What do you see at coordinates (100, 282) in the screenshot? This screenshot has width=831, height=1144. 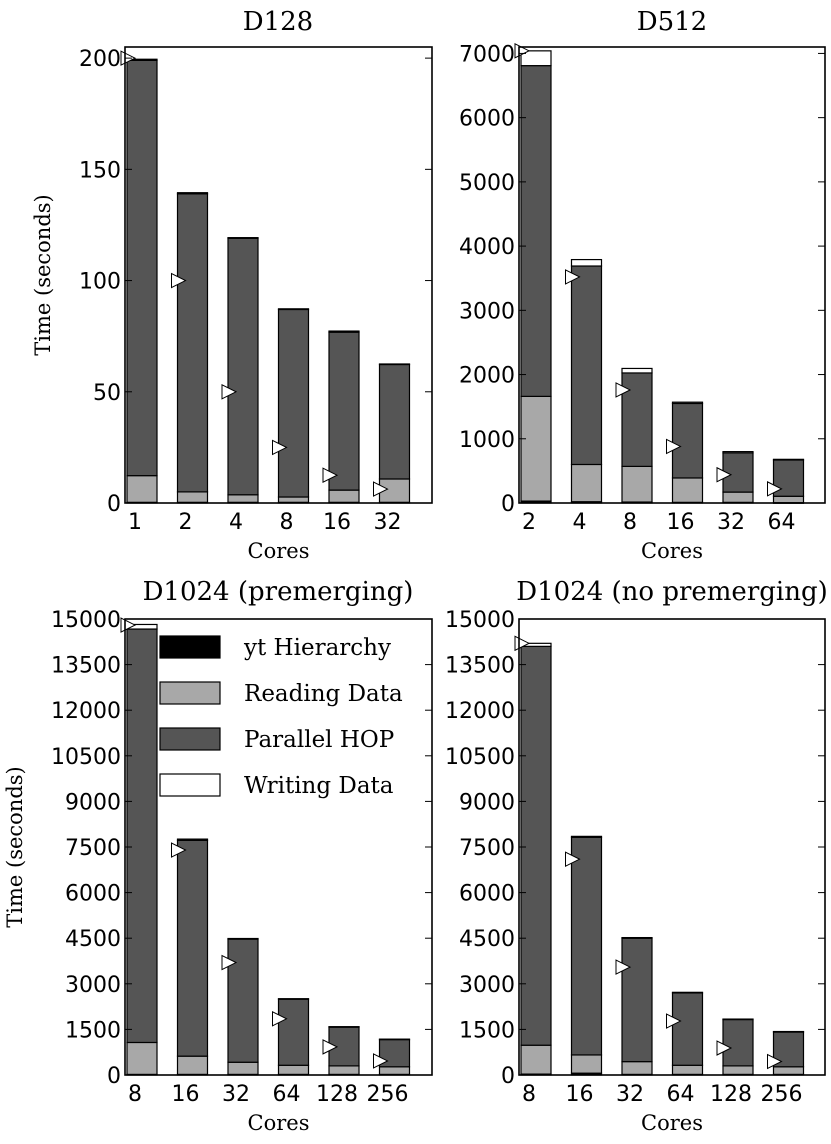 I see `y-tick-label: 100` at bounding box center [100, 282].